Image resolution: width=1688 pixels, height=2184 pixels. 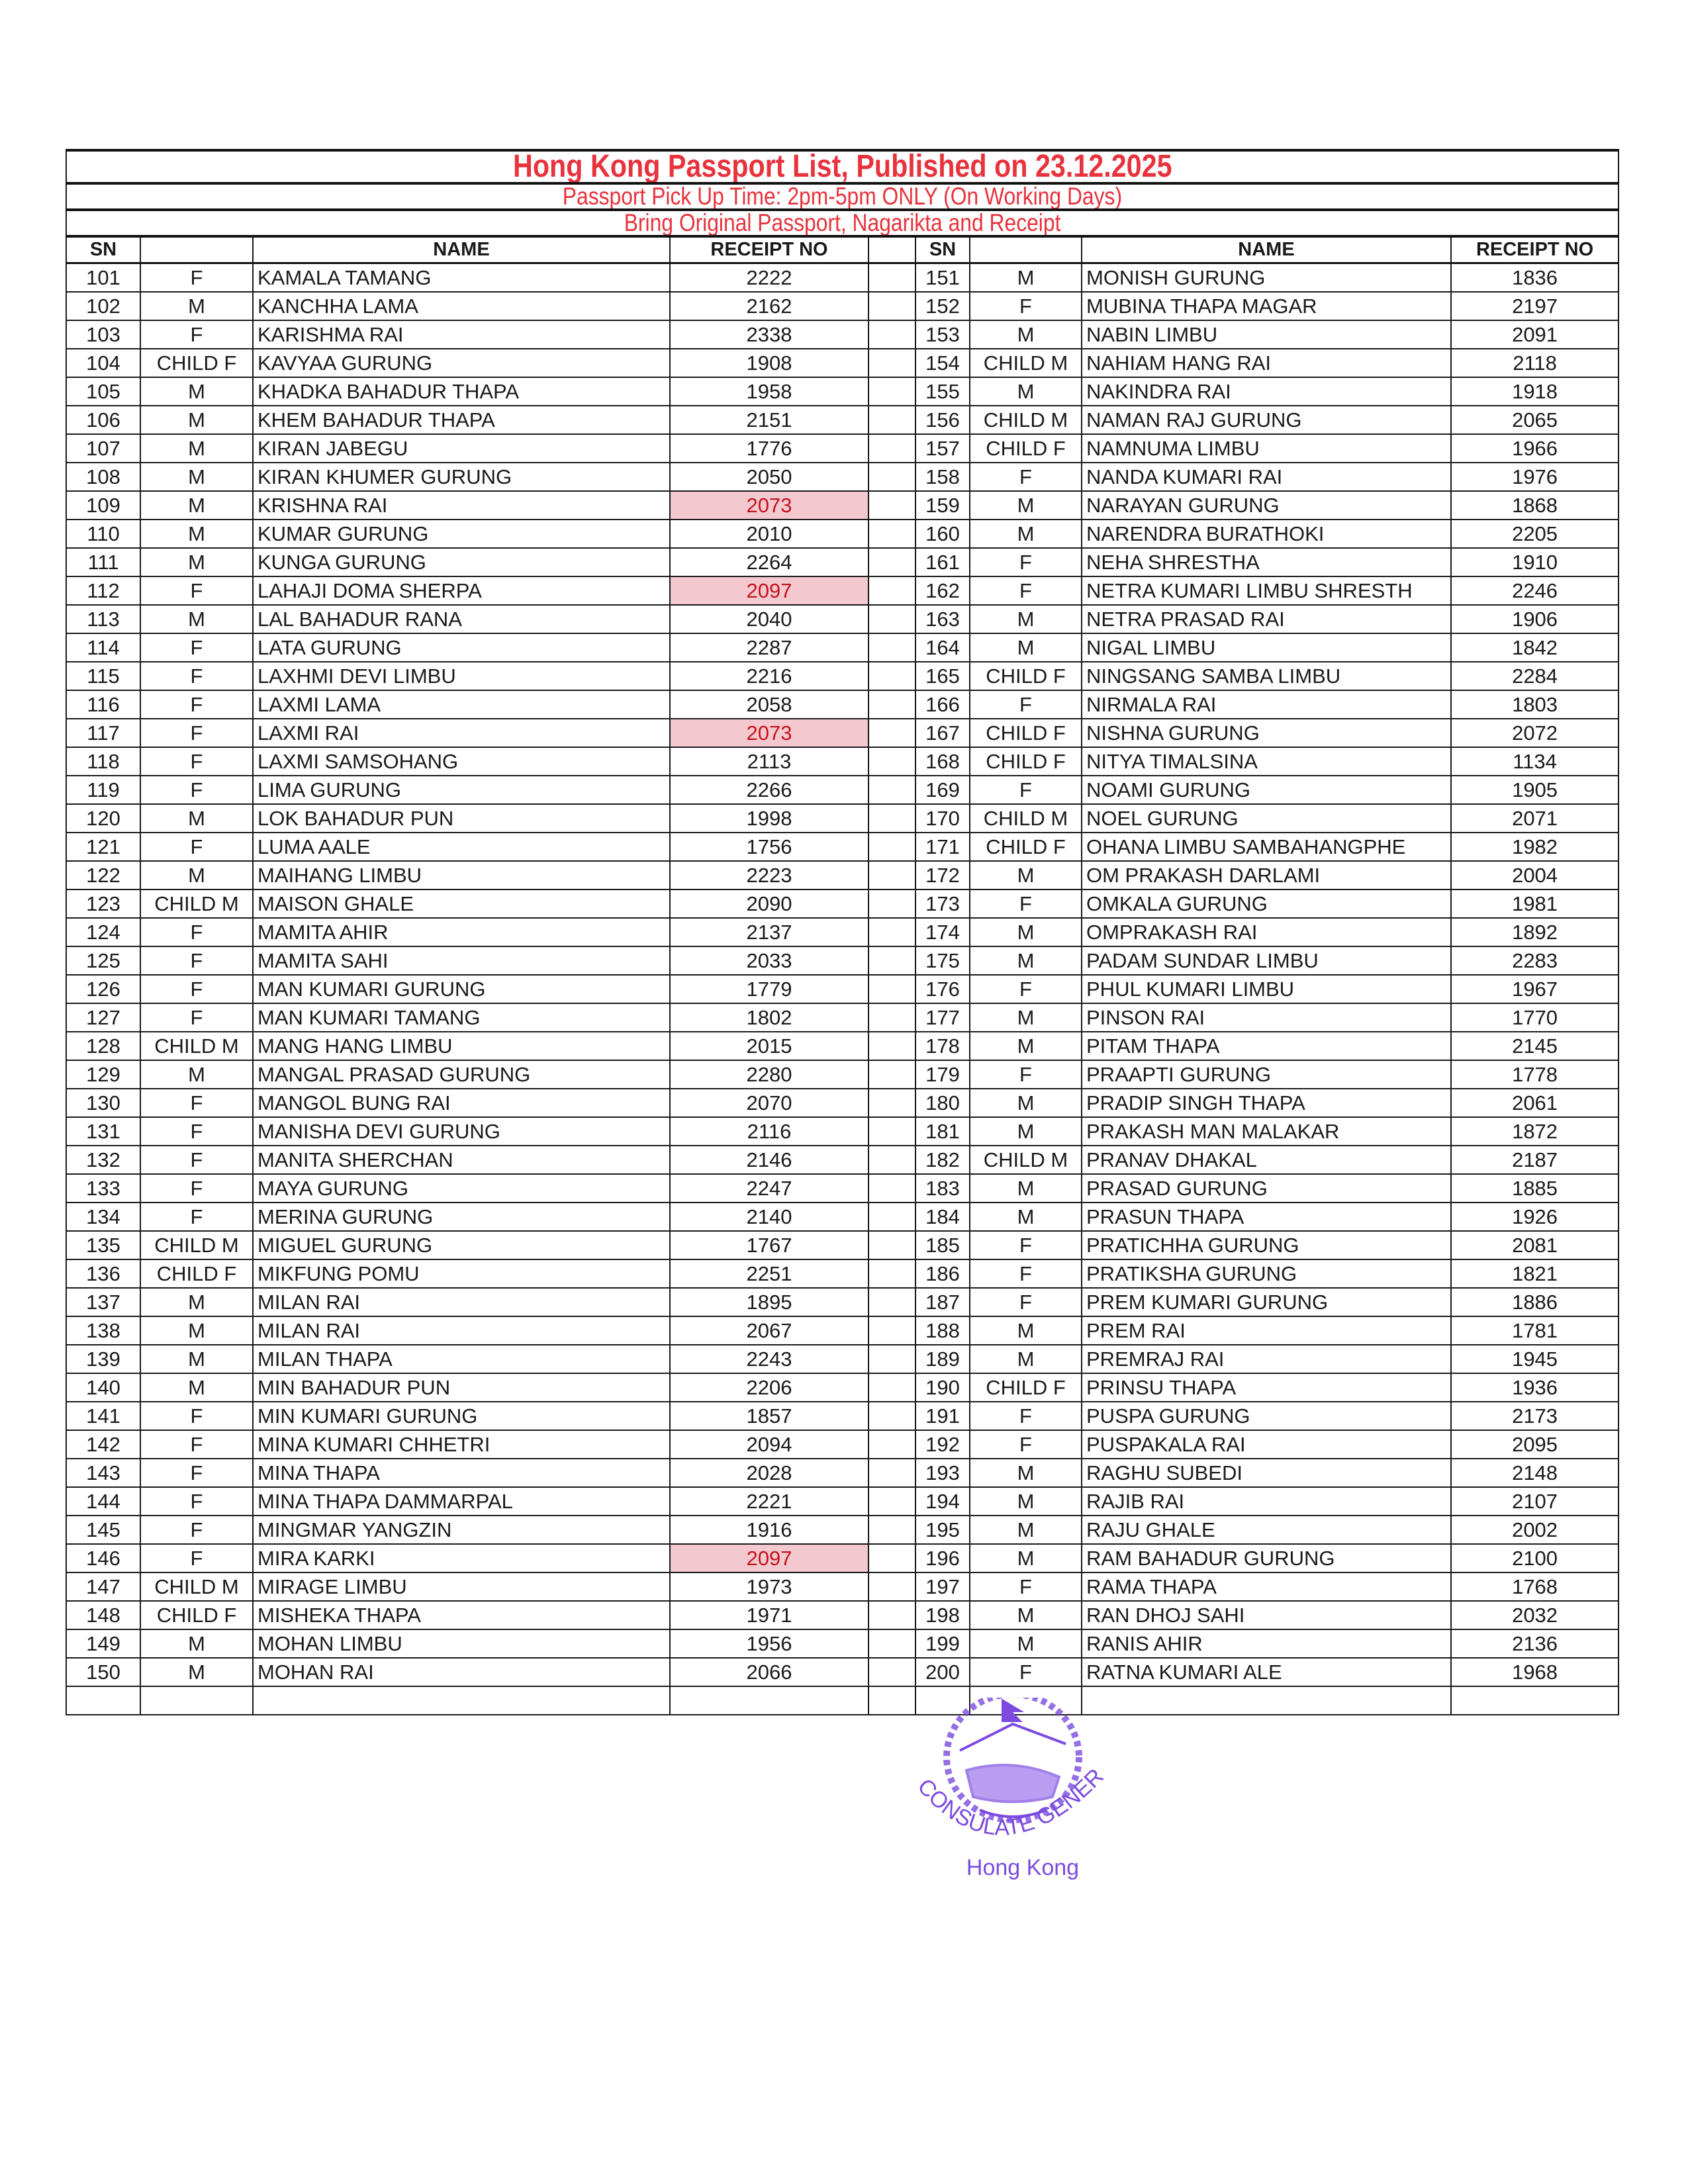 I want to click on sn-cell: 168, so click(x=942, y=761).